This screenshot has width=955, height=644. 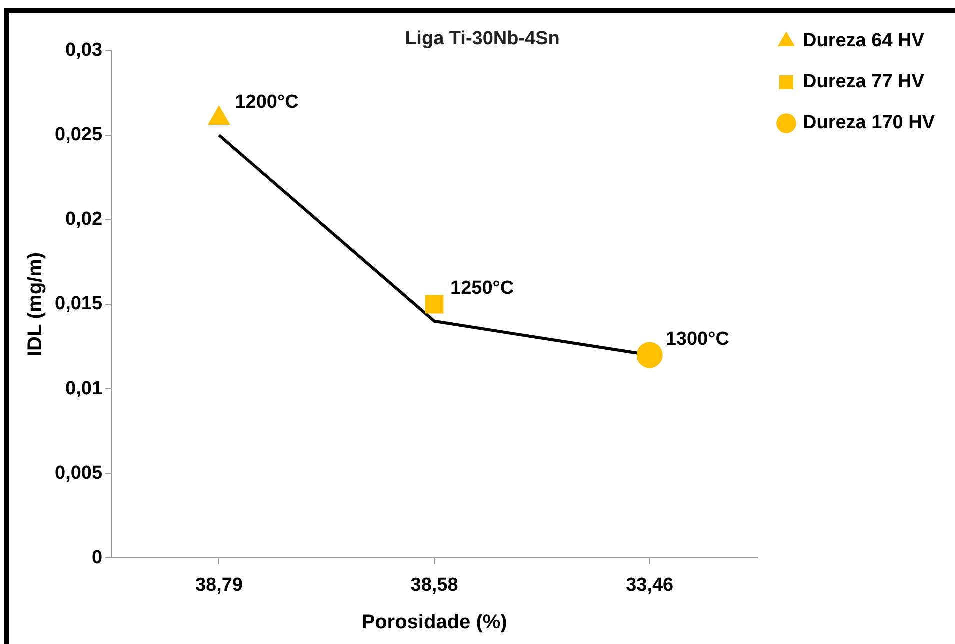 What do you see at coordinates (863, 82) in the screenshot?
I see `legend-label: Dureza 77 HV` at bounding box center [863, 82].